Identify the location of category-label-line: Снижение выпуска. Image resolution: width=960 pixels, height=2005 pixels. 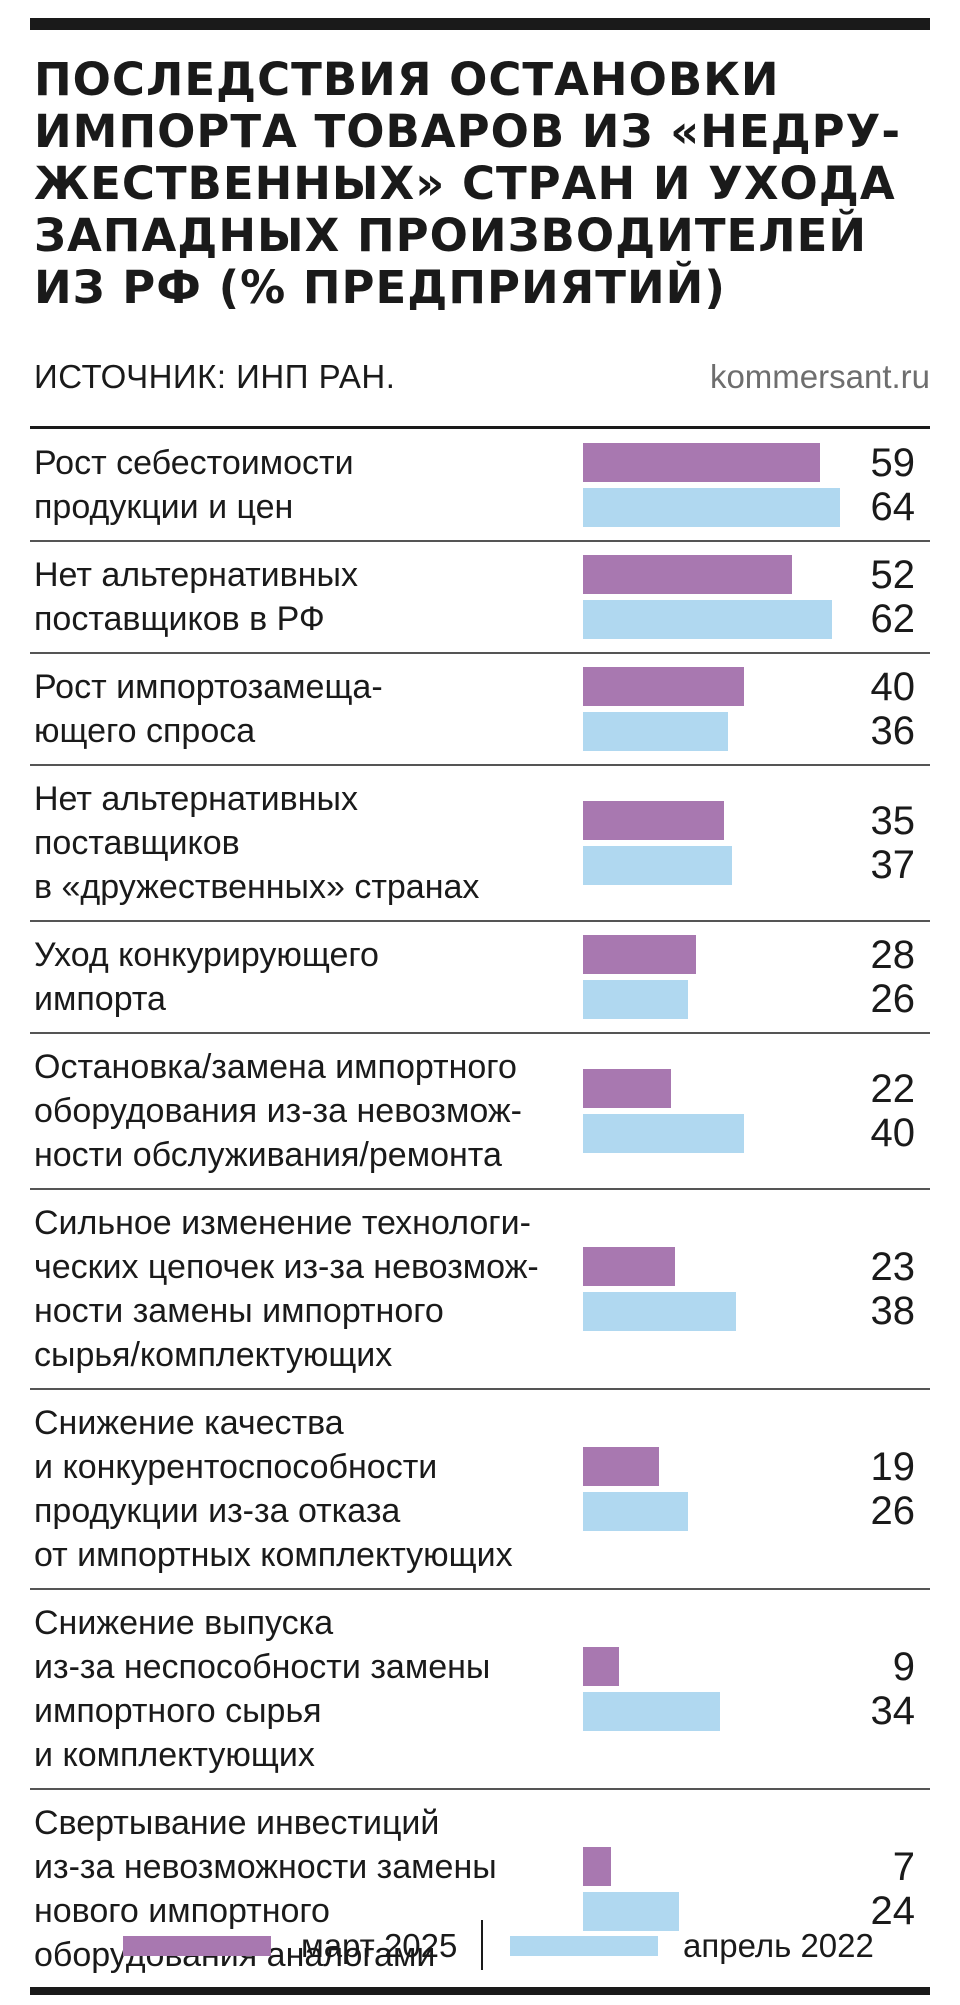
(184, 1623).